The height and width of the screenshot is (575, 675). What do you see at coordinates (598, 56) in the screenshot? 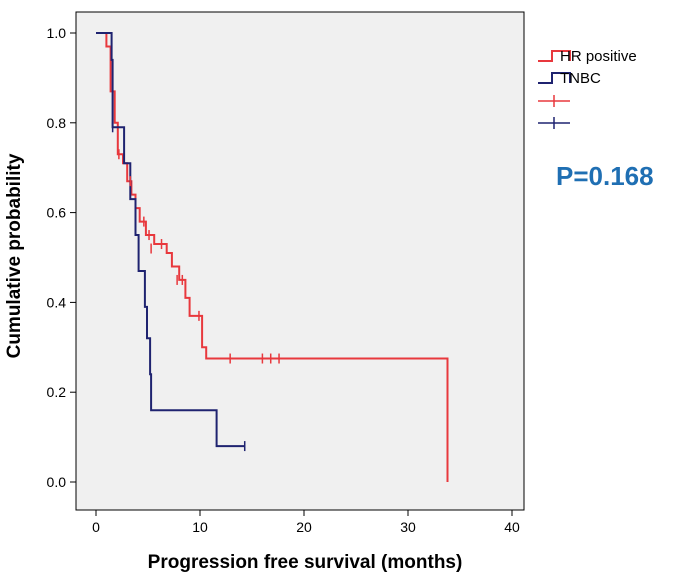
I see `legend-label: HR positive` at bounding box center [598, 56].